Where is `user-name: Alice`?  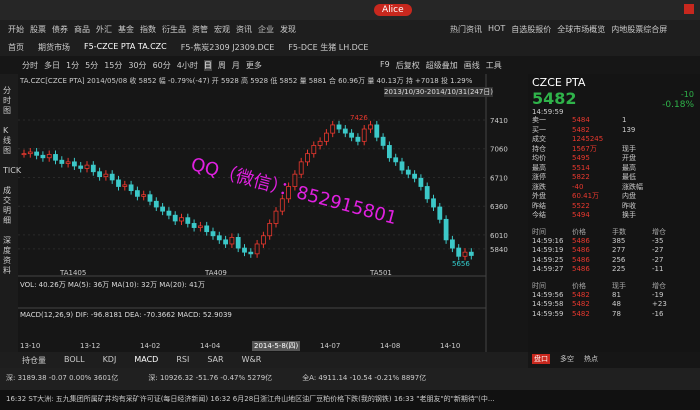 user-name: Alice is located at coordinates (393, 10).